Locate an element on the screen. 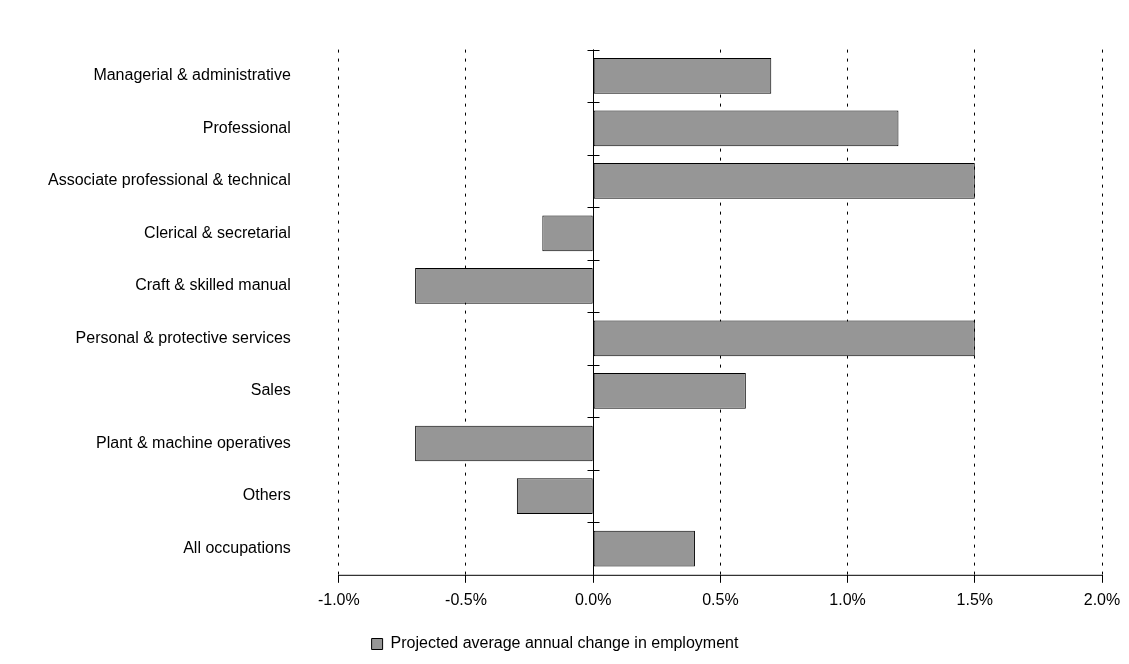 The height and width of the screenshot is (664, 1129). y-tick-label: Craft & skilled manual is located at coordinates (213, 285).